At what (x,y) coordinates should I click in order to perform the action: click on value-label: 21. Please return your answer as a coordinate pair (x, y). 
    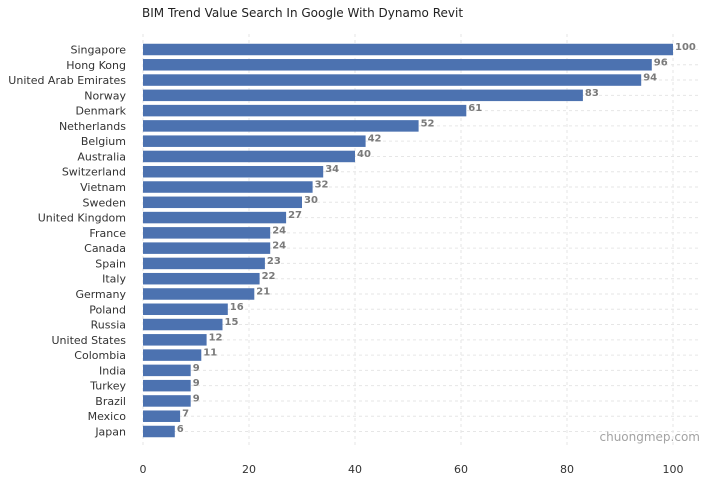
    Looking at the image, I should click on (263, 291).